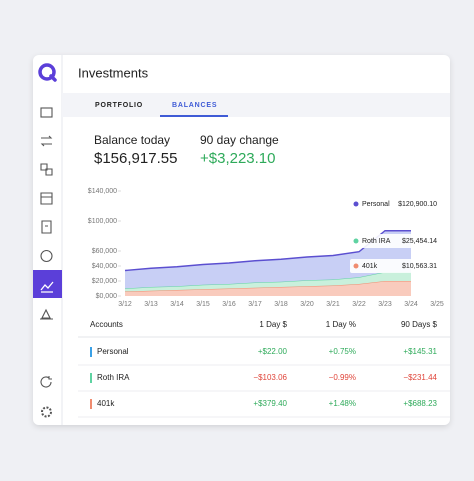 This screenshot has height=481, width=474. What do you see at coordinates (106, 403) in the screenshot?
I see `account-name: 401k` at bounding box center [106, 403].